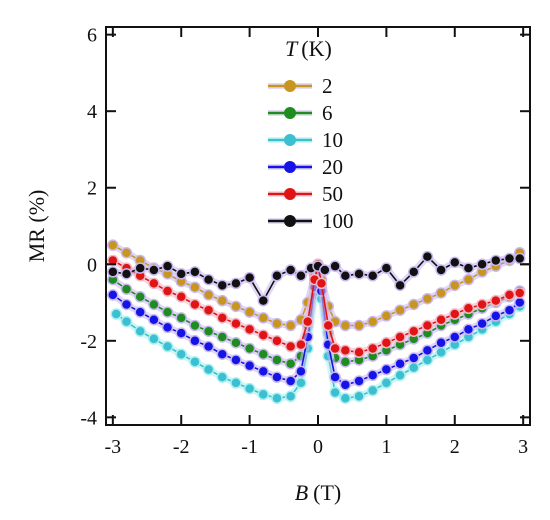  I want to click on y-tick-label: 2, so click(92, 189).